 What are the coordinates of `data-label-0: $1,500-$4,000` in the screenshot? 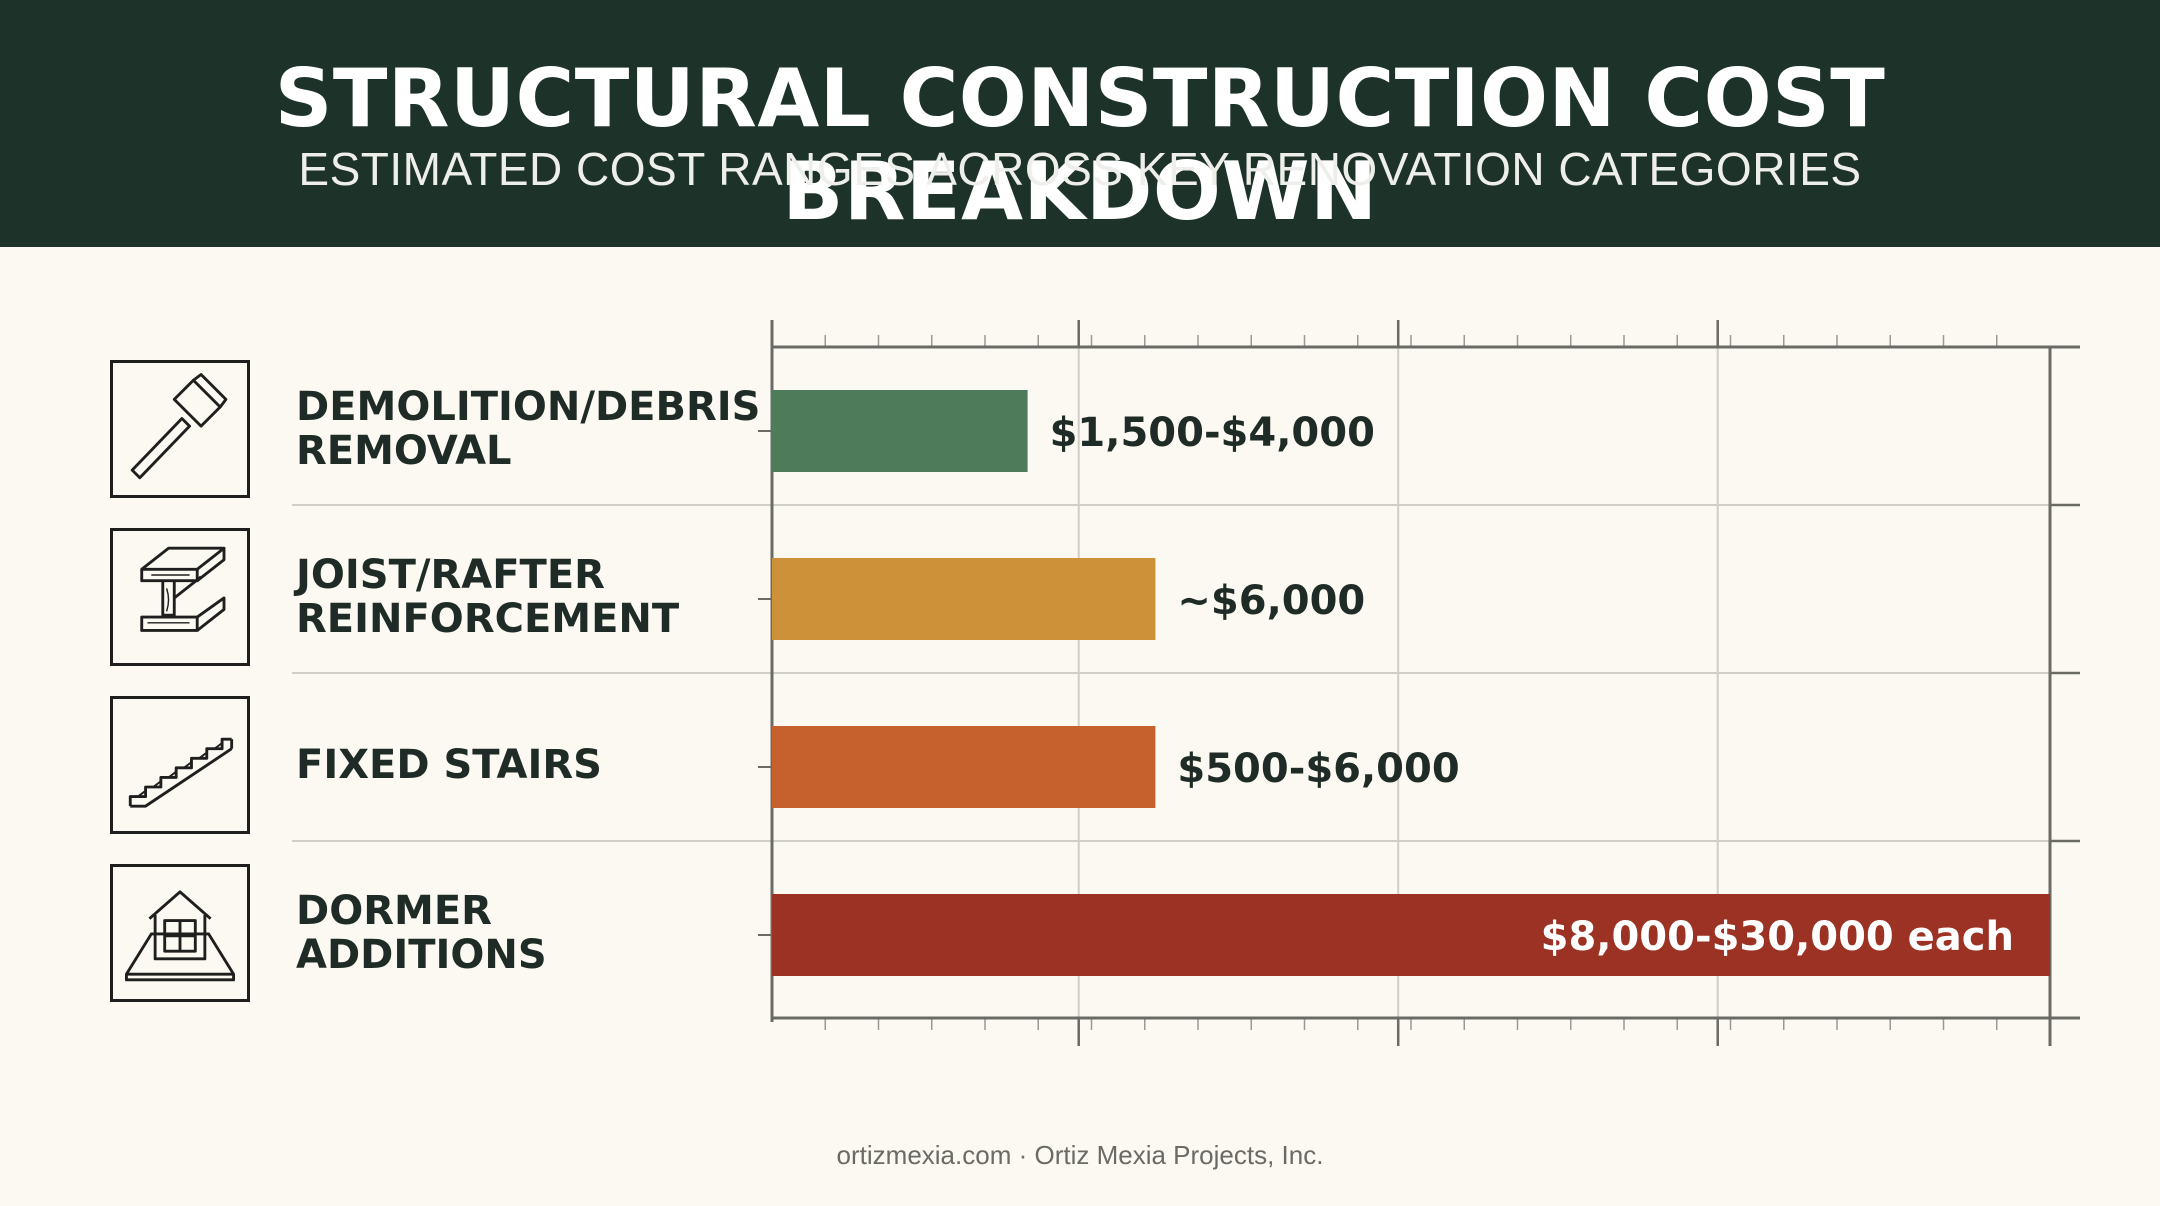 It's located at (1212, 433).